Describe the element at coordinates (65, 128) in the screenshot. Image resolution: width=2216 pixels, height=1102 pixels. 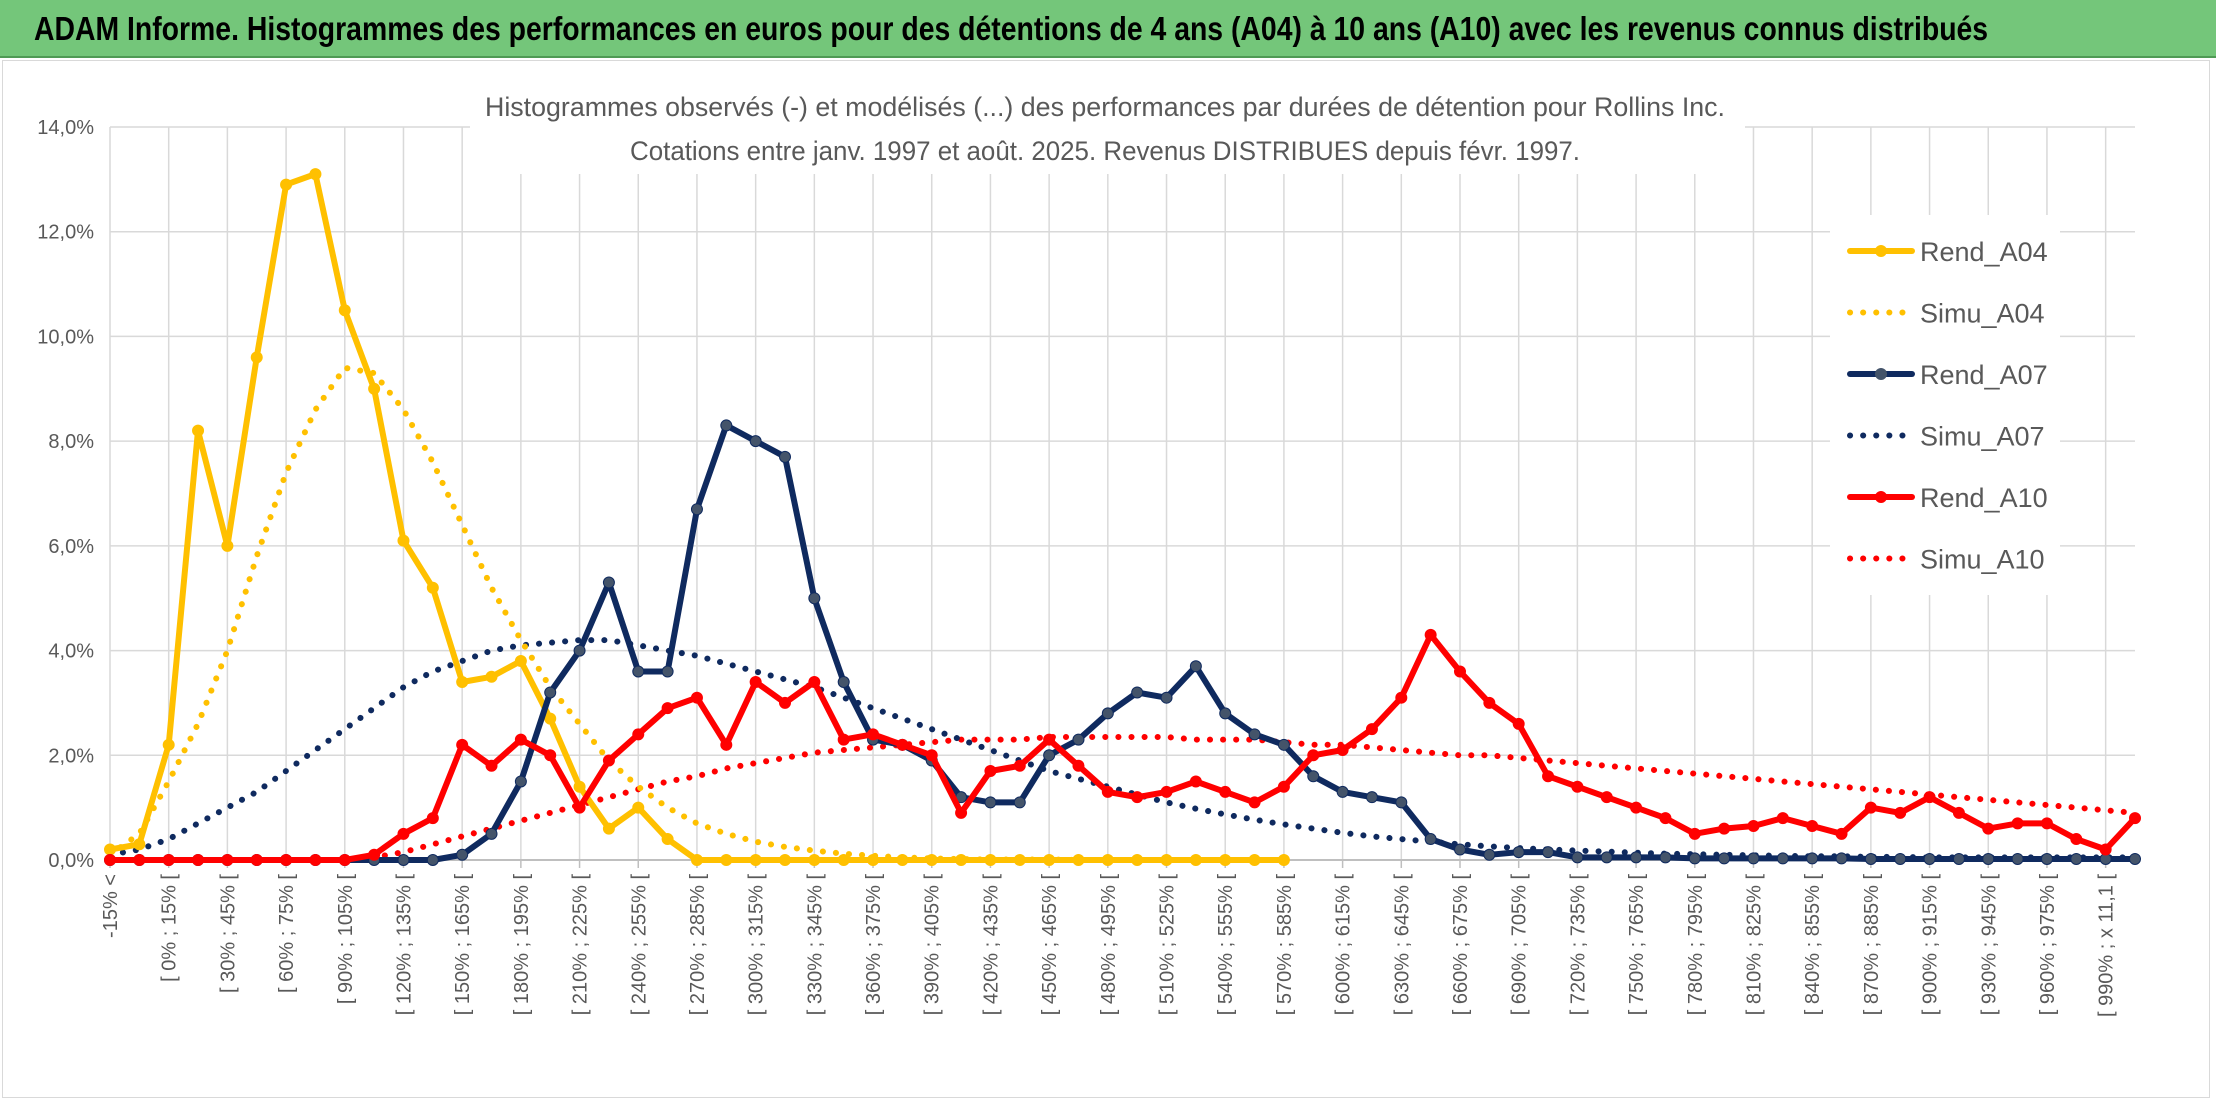
I see `y-tick-label: 14,0%` at that location.